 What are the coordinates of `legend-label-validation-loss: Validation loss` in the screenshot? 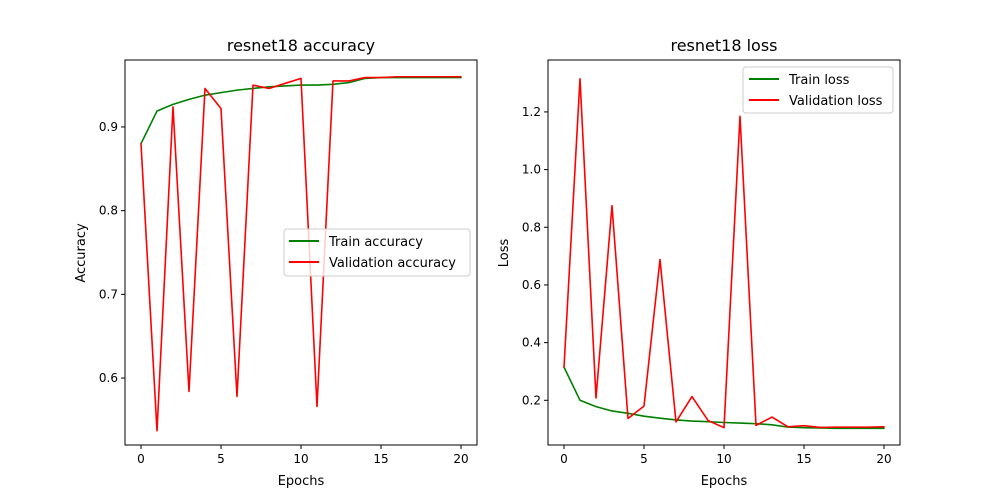 It's located at (836, 101).